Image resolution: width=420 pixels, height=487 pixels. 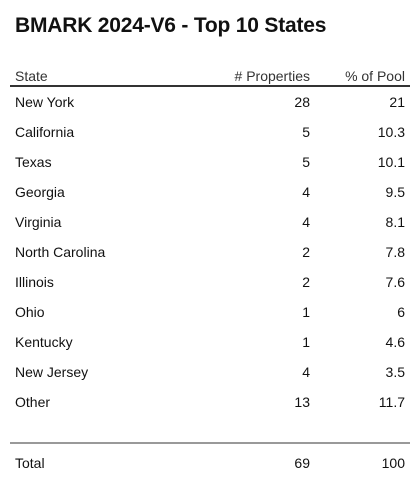 I want to click on table-row: Texas 5 10.1, so click(x=210, y=162).